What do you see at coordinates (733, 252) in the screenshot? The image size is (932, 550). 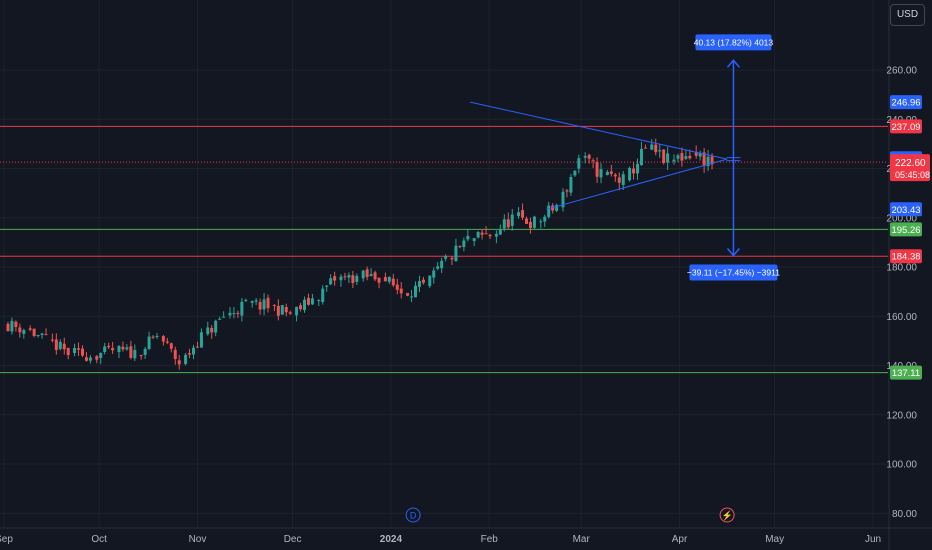 I see `measure-down-arrow` at bounding box center [733, 252].